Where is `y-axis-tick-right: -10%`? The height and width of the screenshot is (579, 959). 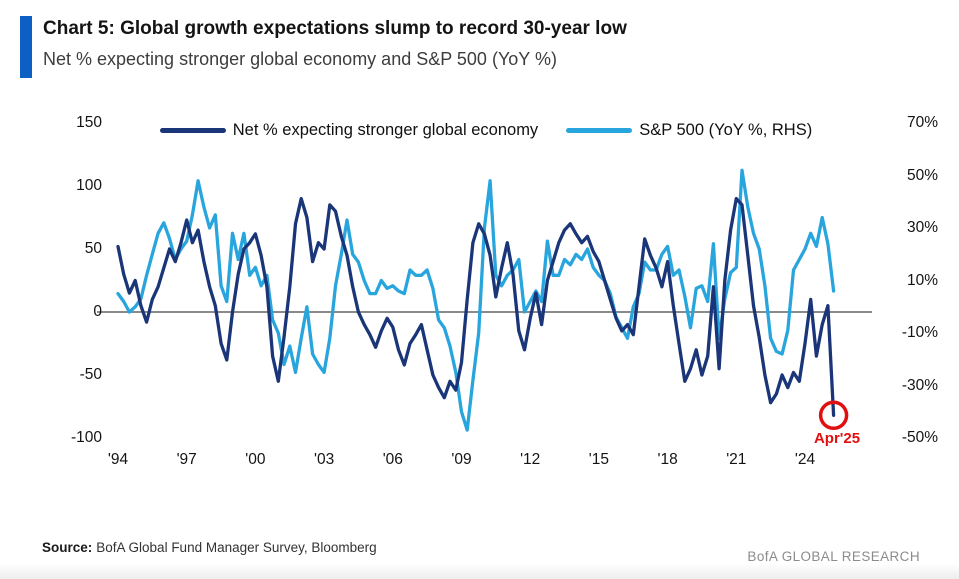
y-axis-tick-right: -10% is located at coordinates (919, 332).